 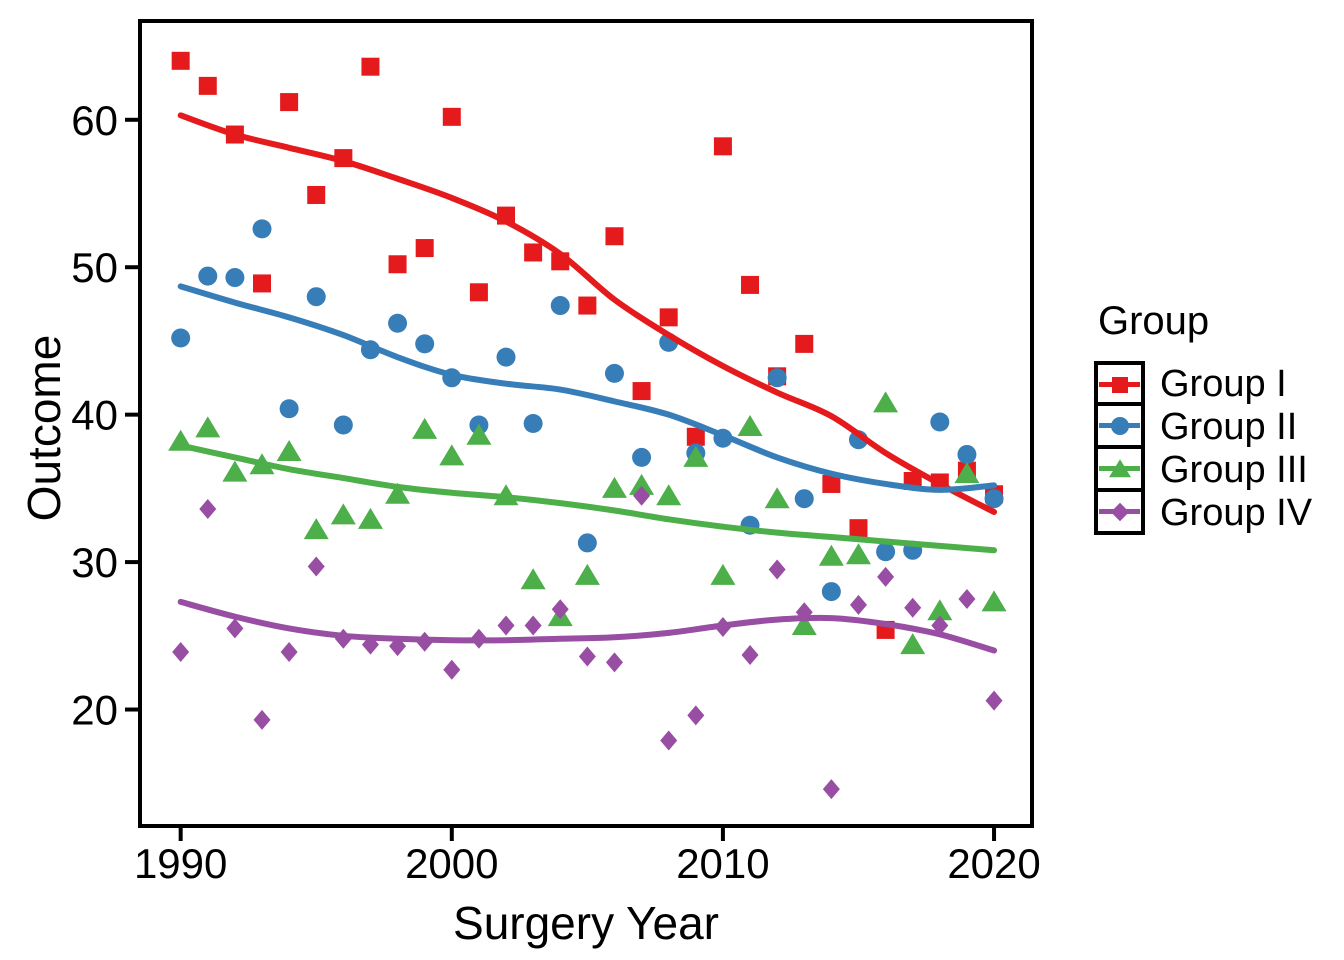 What do you see at coordinates (993, 863) in the screenshot?
I see `x-tick-label: 2020` at bounding box center [993, 863].